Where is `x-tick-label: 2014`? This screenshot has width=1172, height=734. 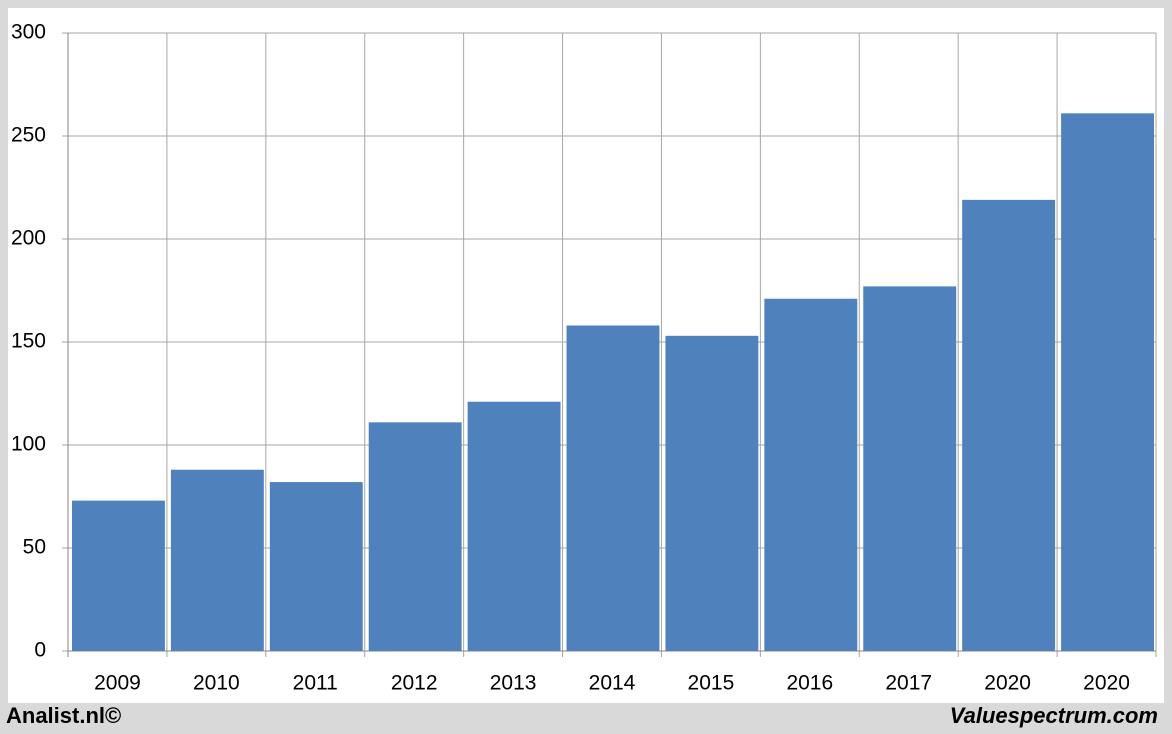 x-tick-label: 2014 is located at coordinates (612, 683).